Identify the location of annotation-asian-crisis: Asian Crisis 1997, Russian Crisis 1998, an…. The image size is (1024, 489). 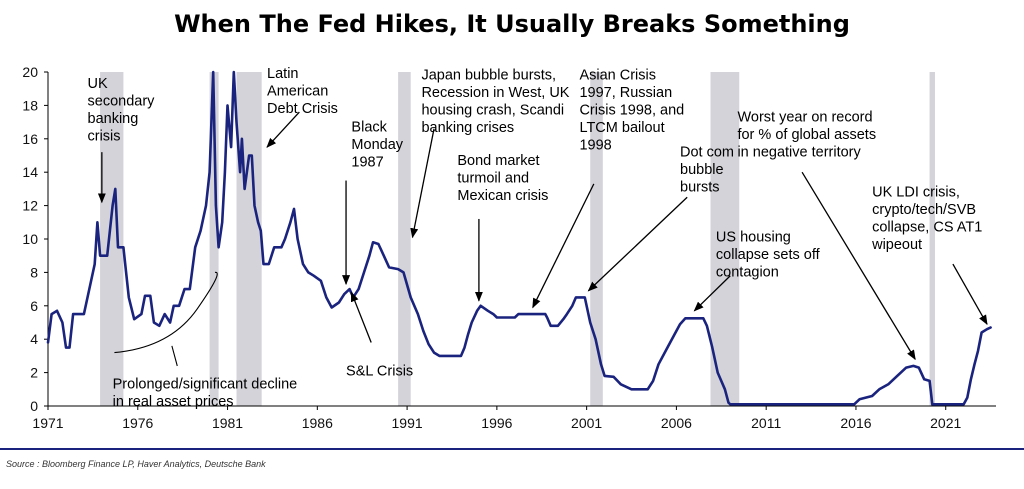
(608, 188).